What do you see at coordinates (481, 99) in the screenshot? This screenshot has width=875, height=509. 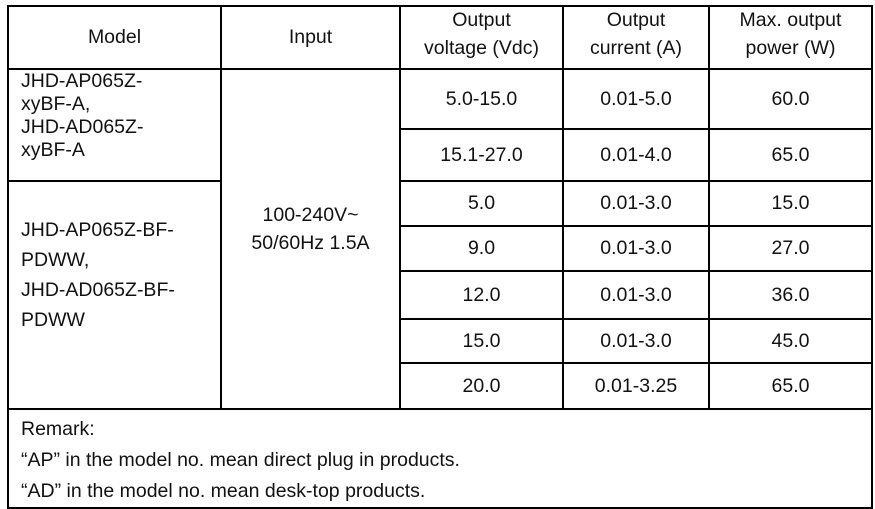 I see `voltage-cell: 5.0-15.0` at bounding box center [481, 99].